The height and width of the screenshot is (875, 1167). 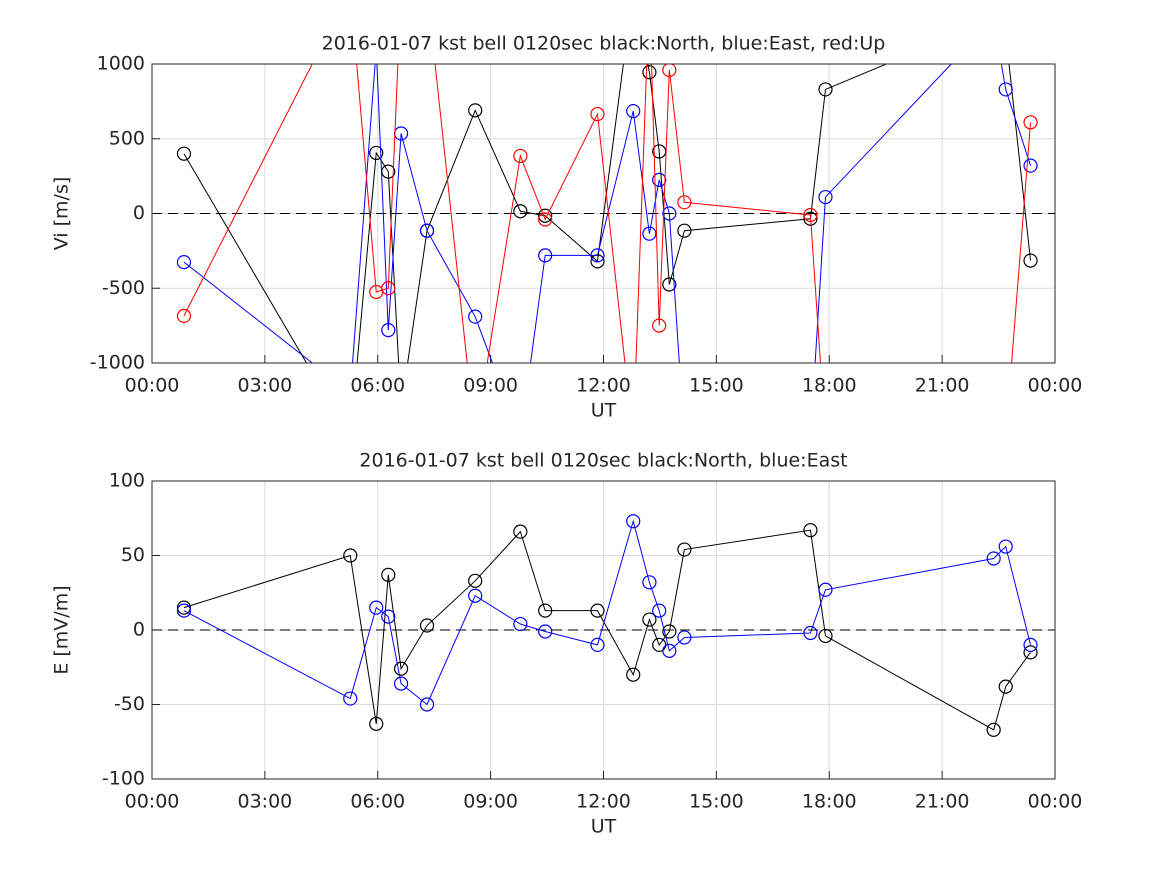 I want to click on x-tick-label: 12:00, so click(x=603, y=802).